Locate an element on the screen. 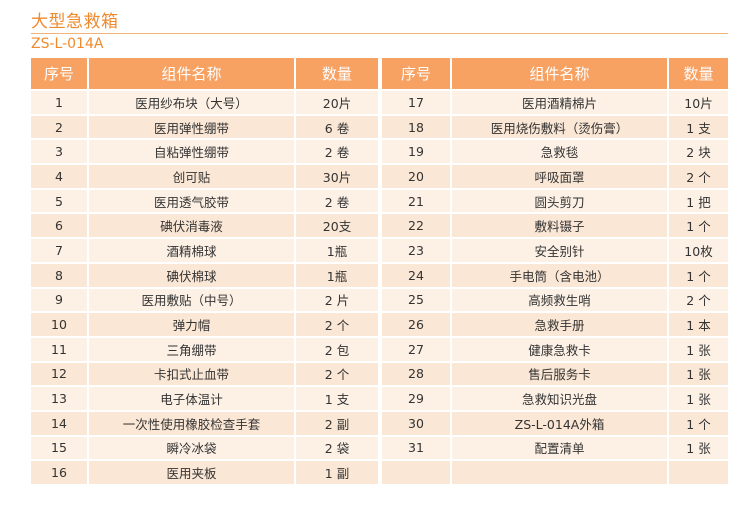 The height and width of the screenshot is (505, 750). cell-no: 16 is located at coordinates (59, 471).